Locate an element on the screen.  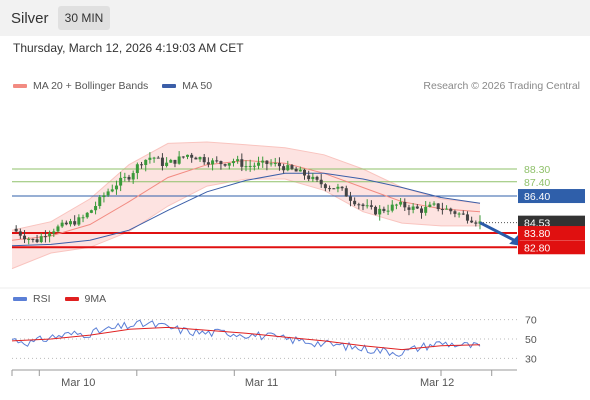
chart-datetime: Thursday, March 12, 2026 4:19:03 AM CET is located at coordinates (128, 48).